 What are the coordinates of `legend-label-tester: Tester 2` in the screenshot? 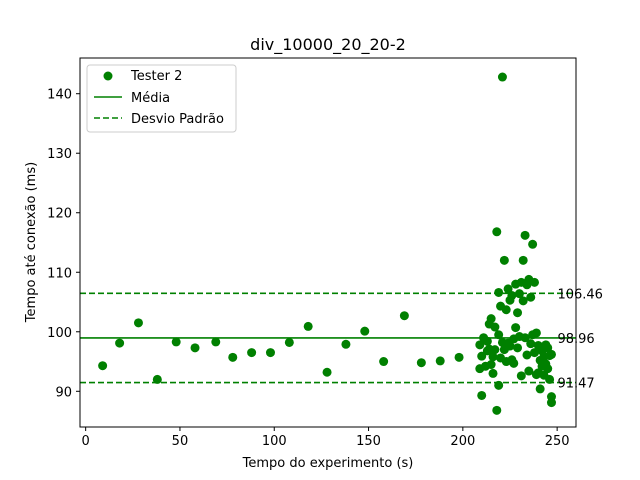 It's located at (156, 76).